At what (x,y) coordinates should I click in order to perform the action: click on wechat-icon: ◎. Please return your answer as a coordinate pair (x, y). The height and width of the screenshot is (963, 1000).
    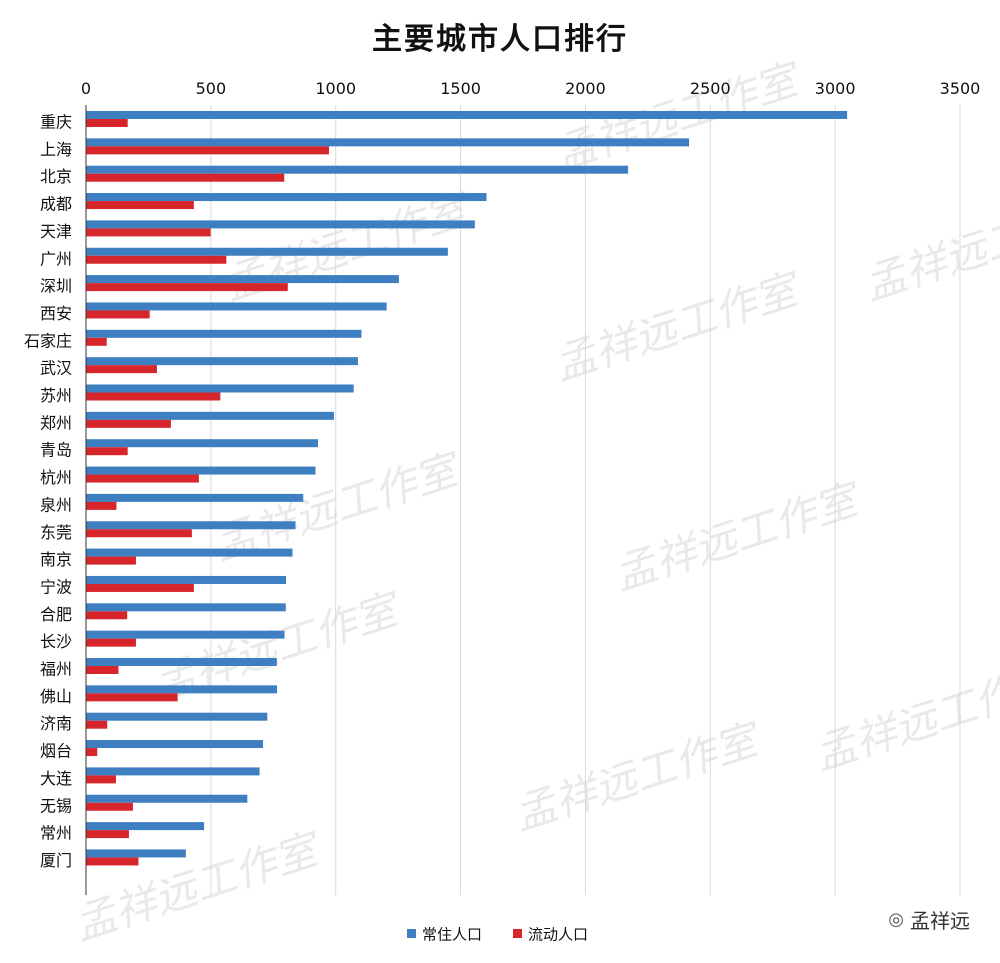
    Looking at the image, I should click on (896, 919).